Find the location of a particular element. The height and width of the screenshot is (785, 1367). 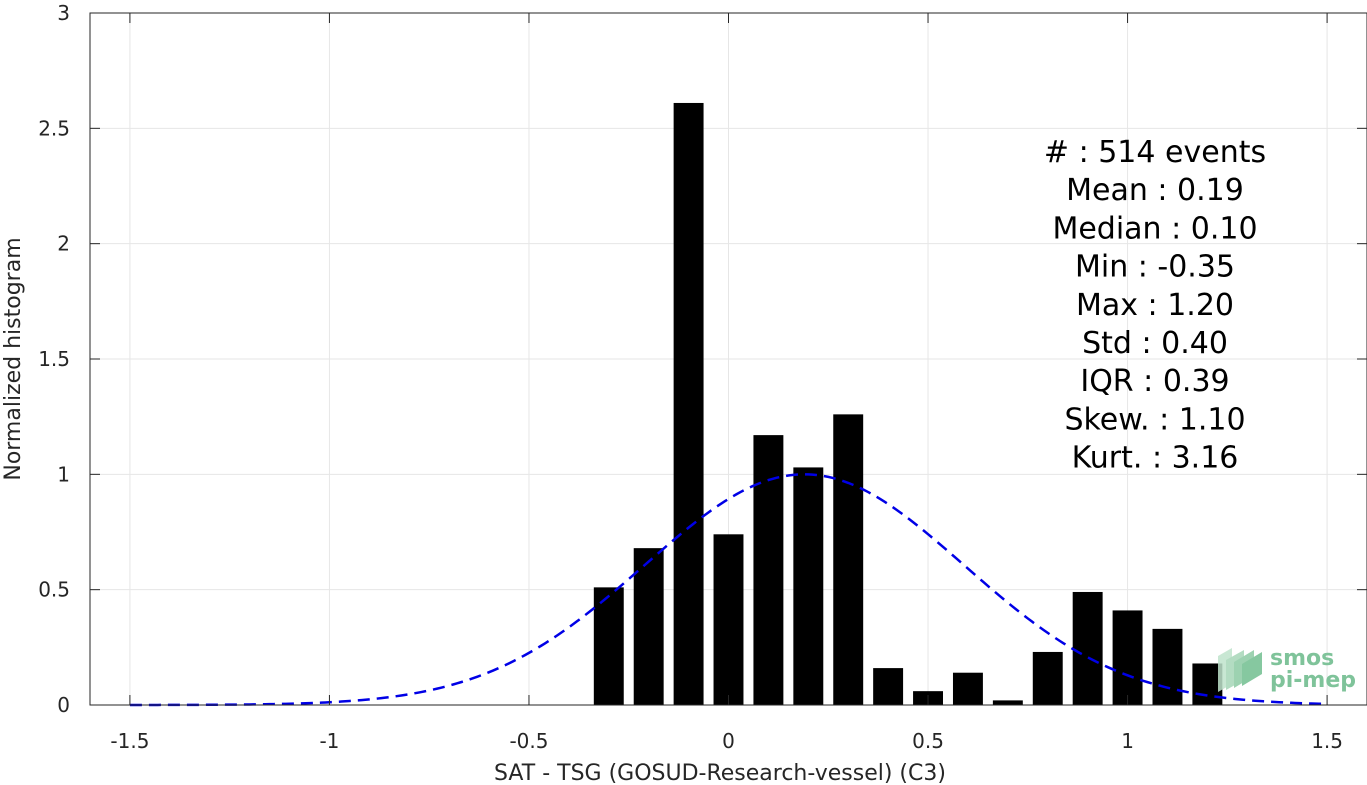

y-tick-label: 1.5 is located at coordinates (54, 359).